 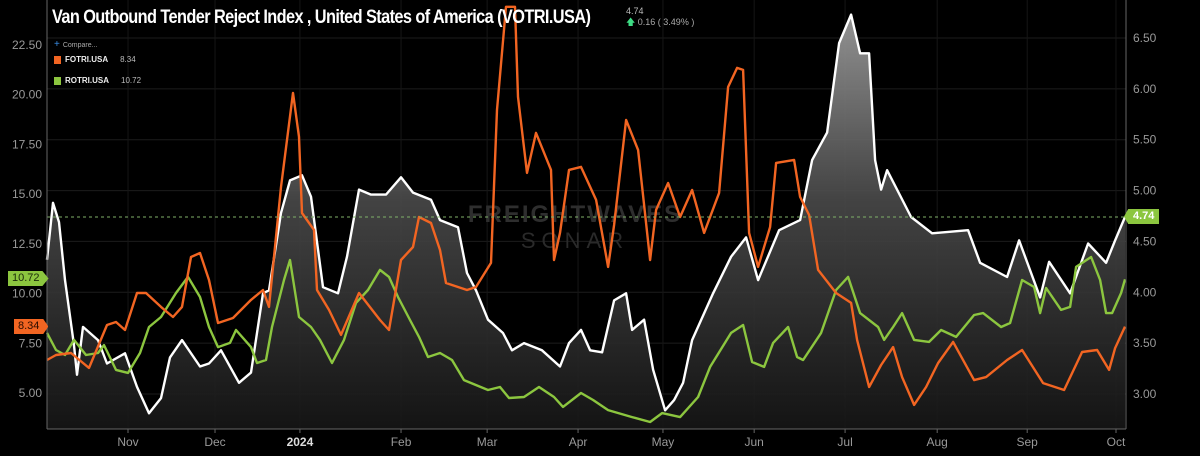 What do you see at coordinates (31, 326) in the screenshot?
I see `fotri-value-badge: 8.34` at bounding box center [31, 326].